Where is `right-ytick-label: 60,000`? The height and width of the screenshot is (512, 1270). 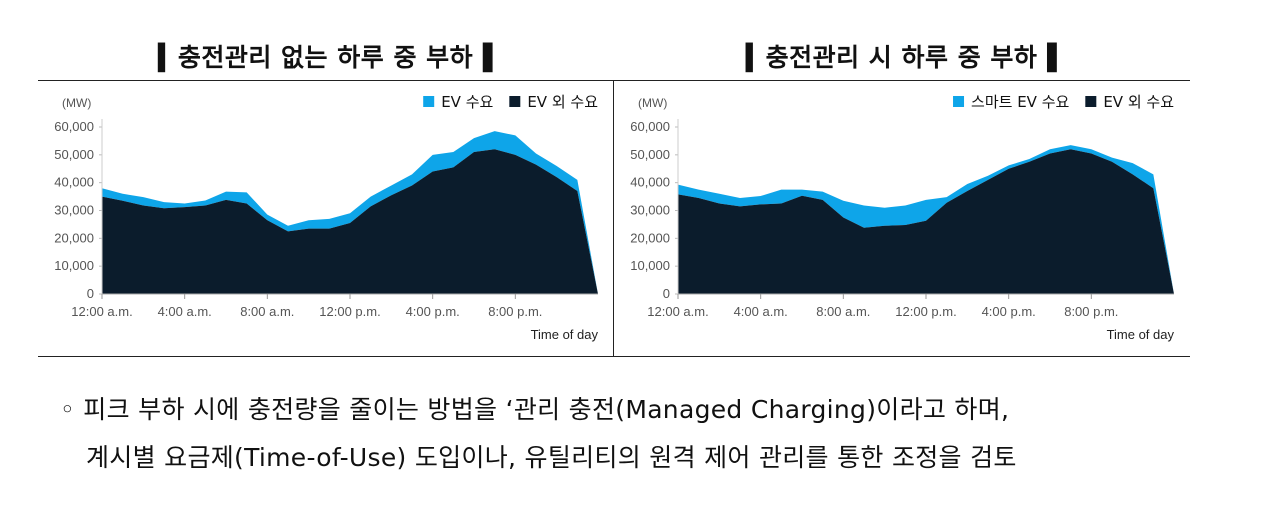 right-ytick-label: 60,000 is located at coordinates (650, 126).